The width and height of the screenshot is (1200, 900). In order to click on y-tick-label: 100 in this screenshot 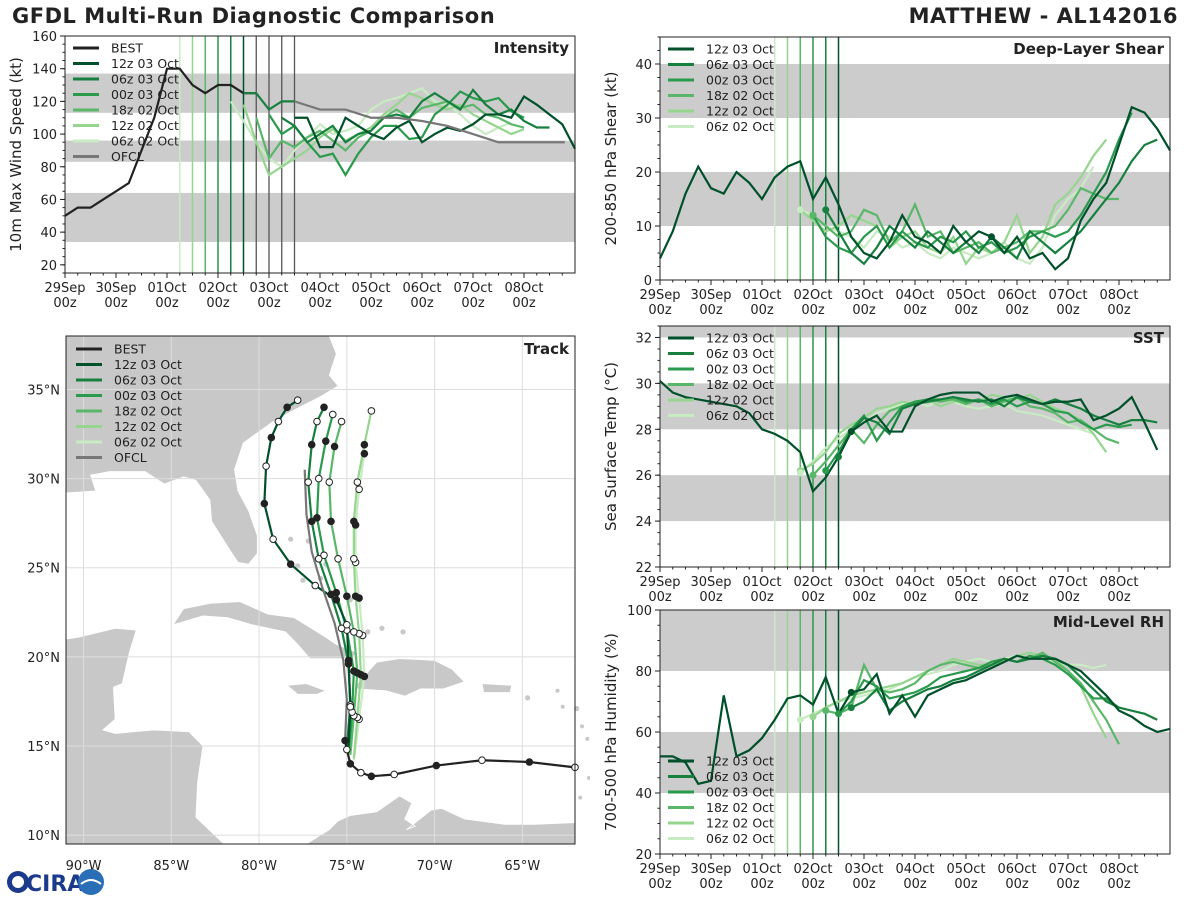, I will do `click(639, 611)`.